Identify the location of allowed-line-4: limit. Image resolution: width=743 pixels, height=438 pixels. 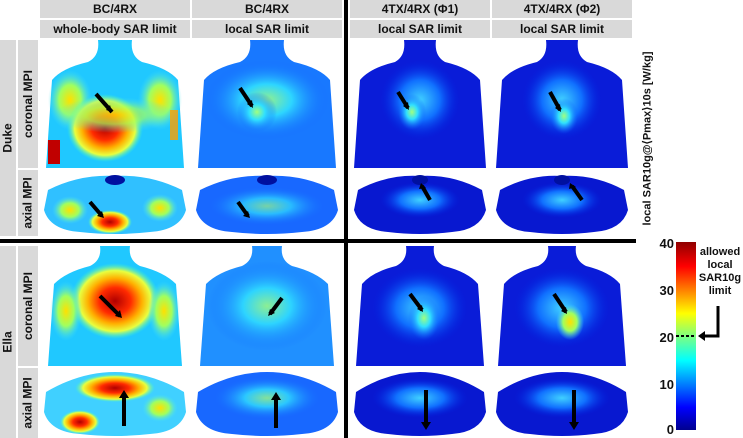
(720, 291).